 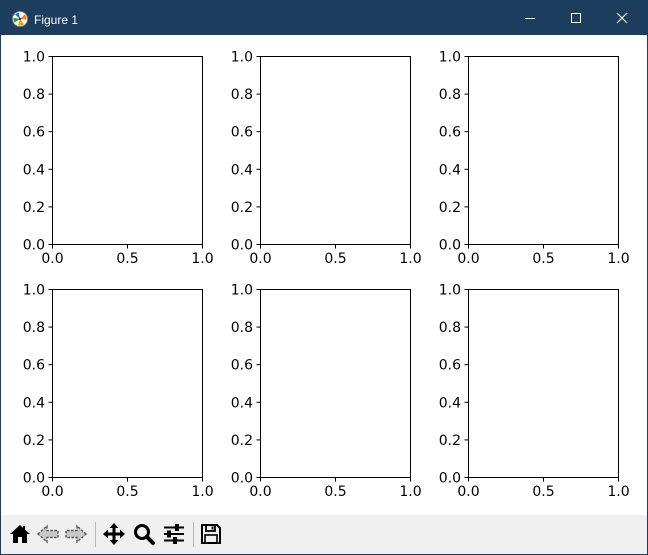 I want to click on home-icon, so click(x=20, y=534).